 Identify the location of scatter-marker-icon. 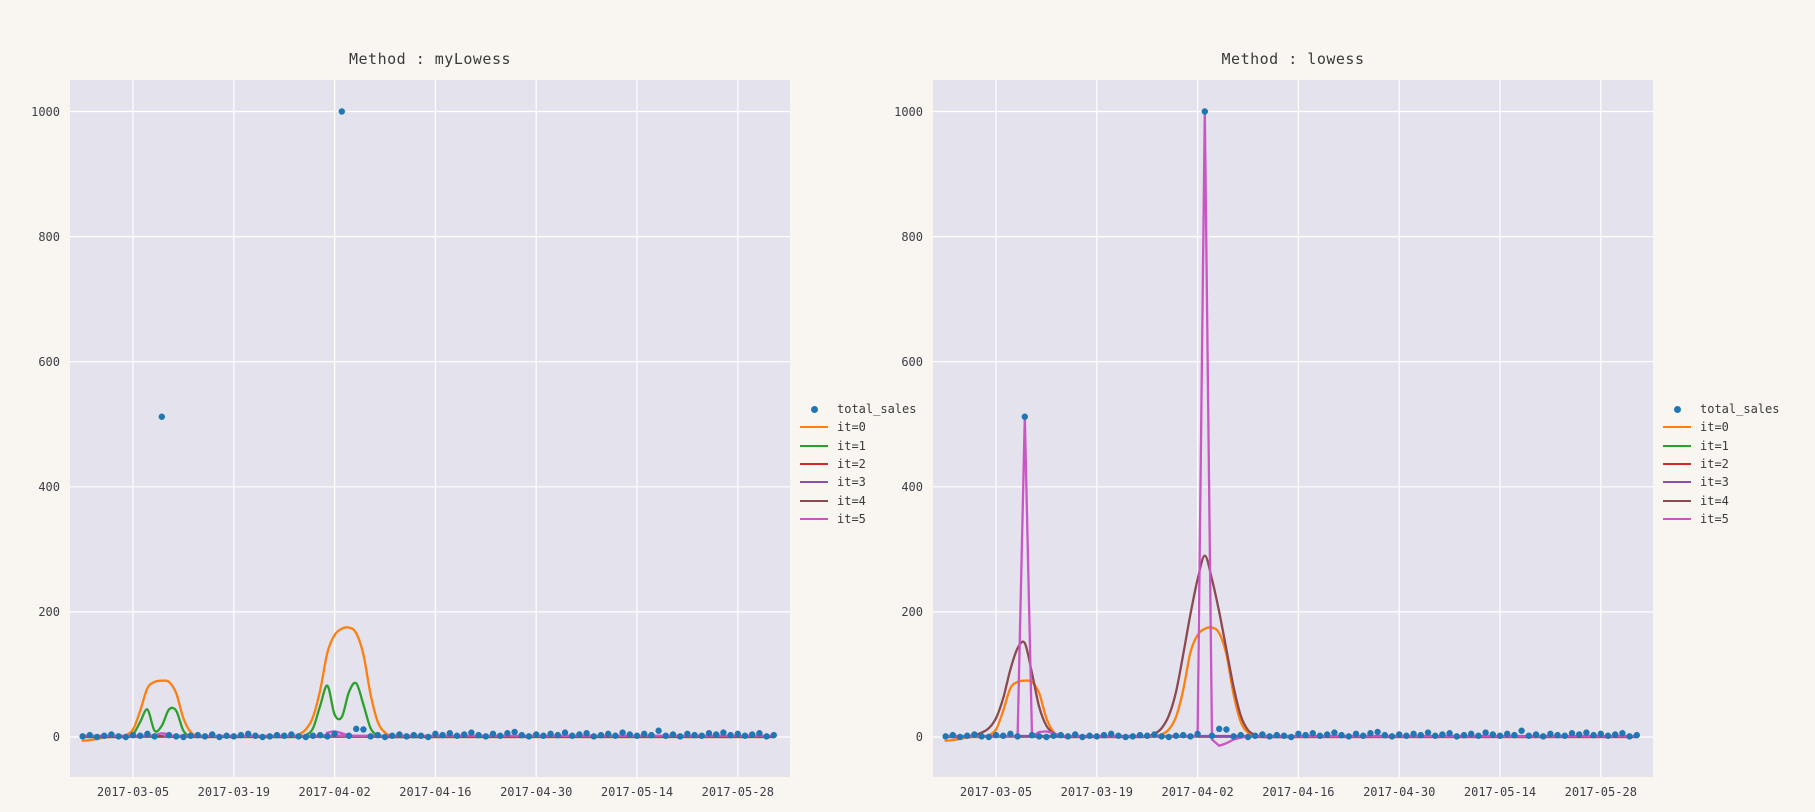
(814, 409).